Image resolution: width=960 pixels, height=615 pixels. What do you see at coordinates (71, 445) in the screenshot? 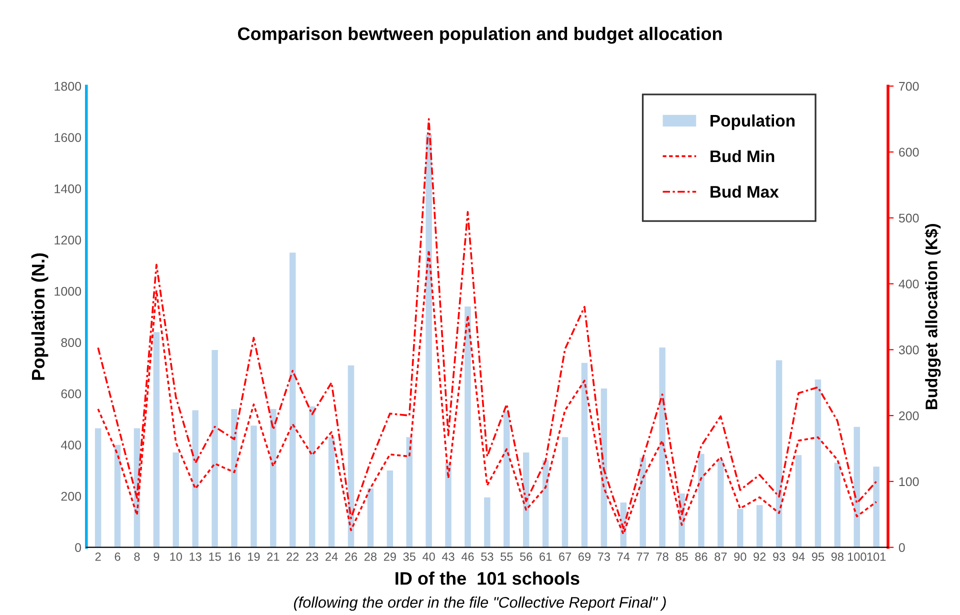
I see `y-tick-label: 400` at bounding box center [71, 445].